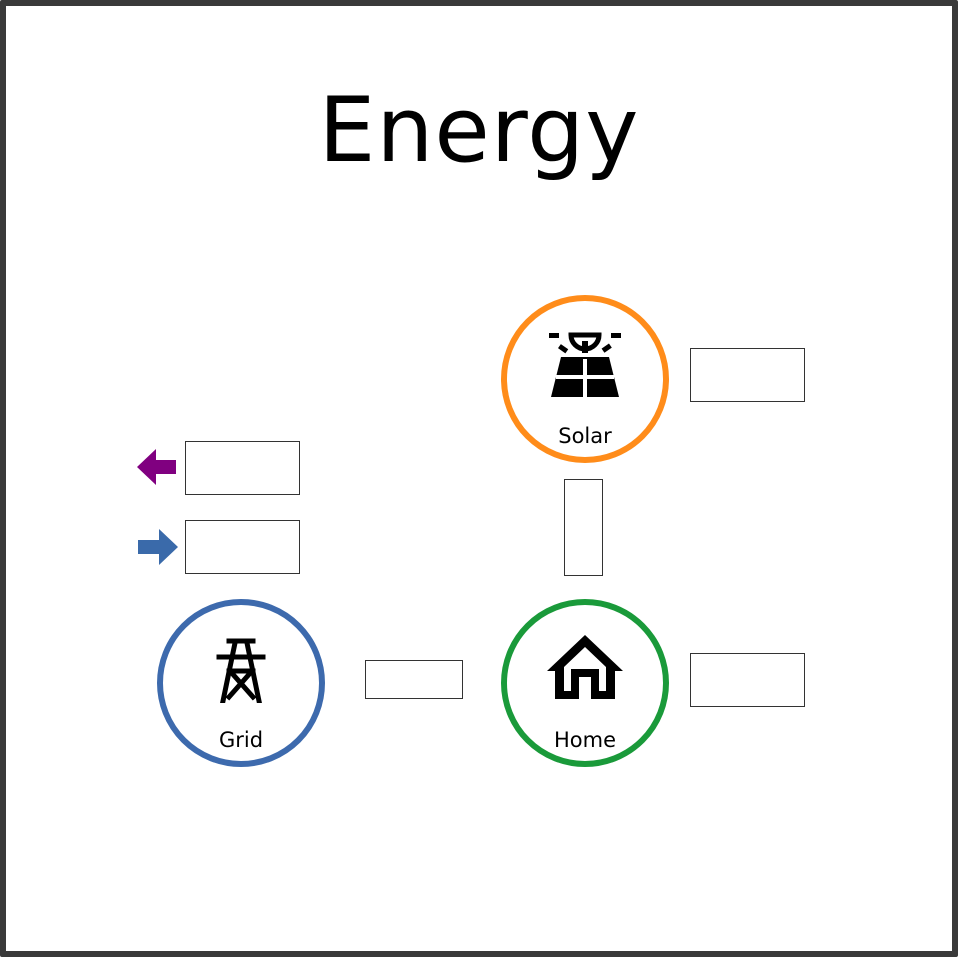 The image size is (958, 957). I want to click on home-label: Home, so click(584, 740).